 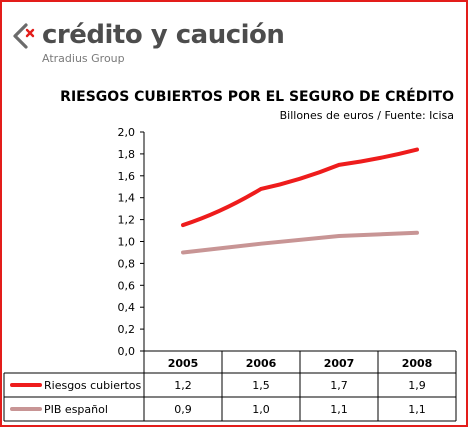 What do you see at coordinates (261, 363) in the screenshot?
I see `category-label: 2006` at bounding box center [261, 363].